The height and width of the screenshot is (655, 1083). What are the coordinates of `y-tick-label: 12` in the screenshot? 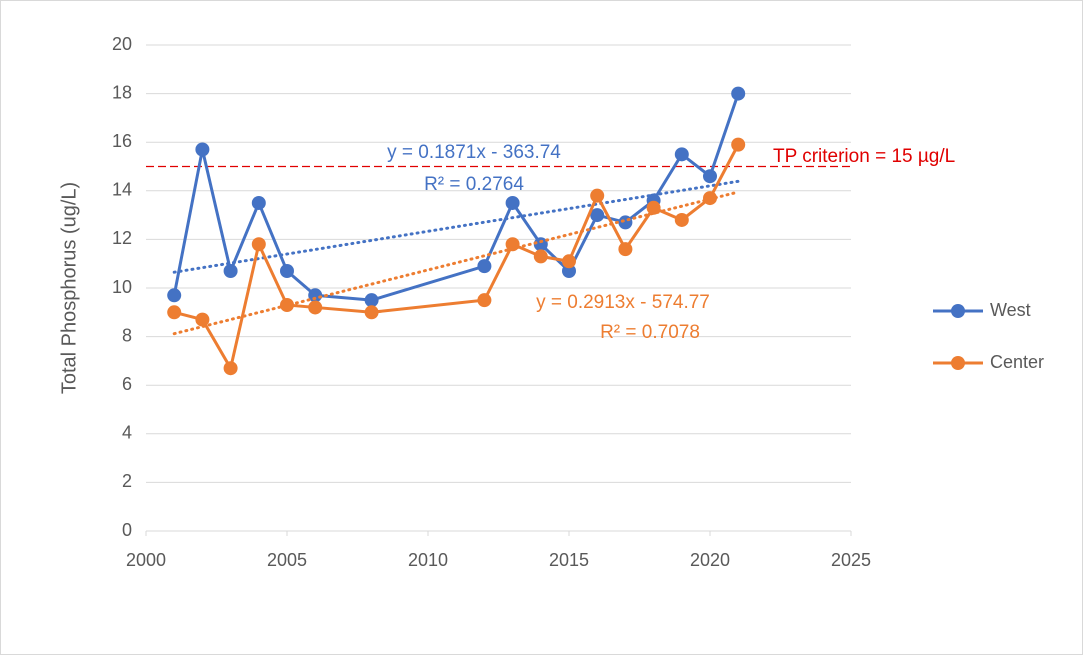 It's located at (122, 238).